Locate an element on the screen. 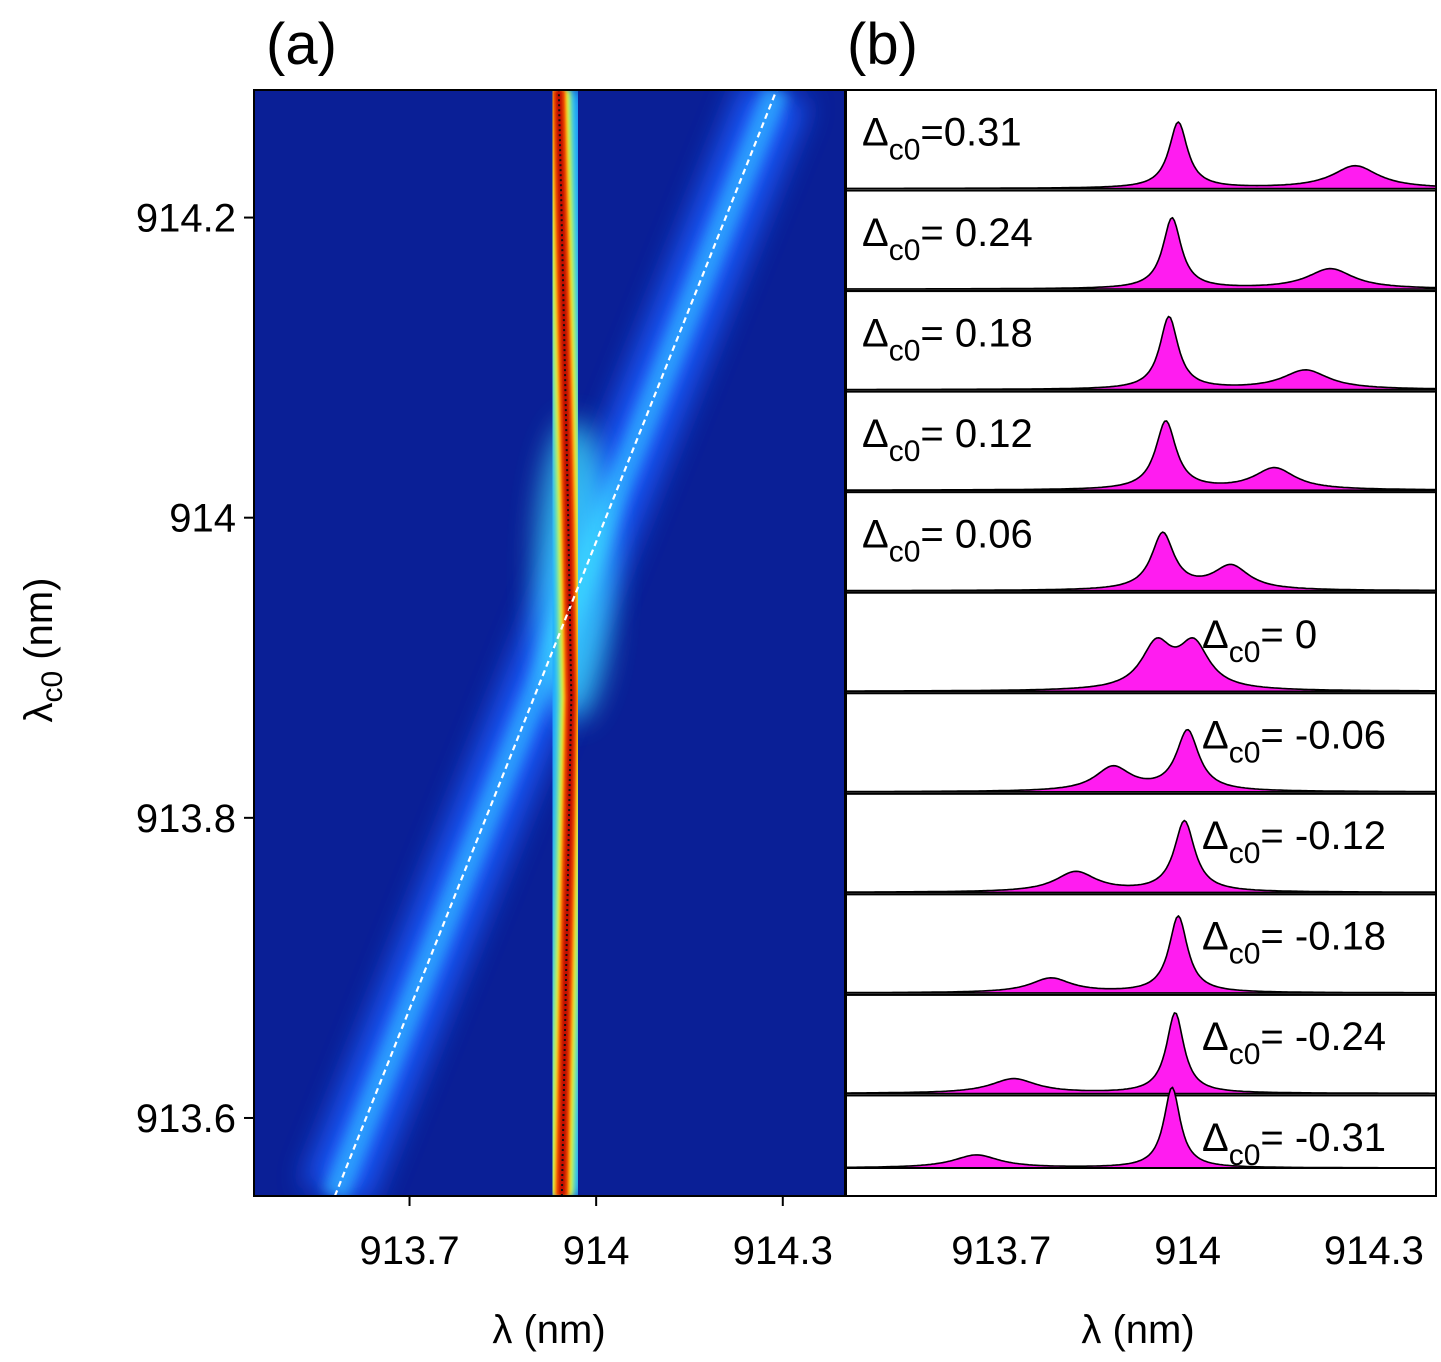 This screenshot has width=1441, height=1362. y-tick-label: 913.8 is located at coordinates (186, 819).